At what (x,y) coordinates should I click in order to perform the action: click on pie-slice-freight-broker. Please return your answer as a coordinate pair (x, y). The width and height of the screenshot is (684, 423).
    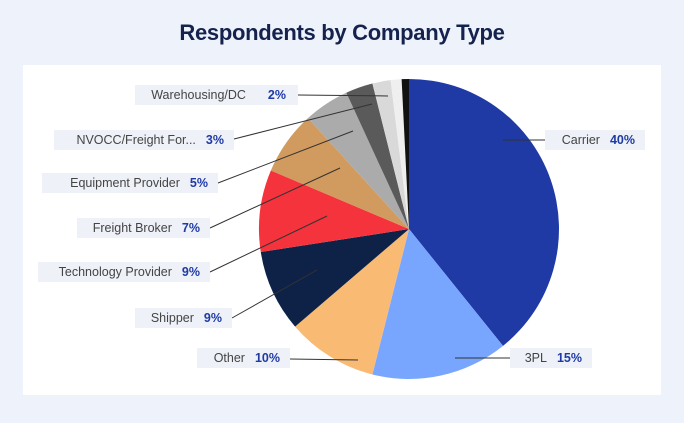
    Looking at the image, I should click on (339, 173).